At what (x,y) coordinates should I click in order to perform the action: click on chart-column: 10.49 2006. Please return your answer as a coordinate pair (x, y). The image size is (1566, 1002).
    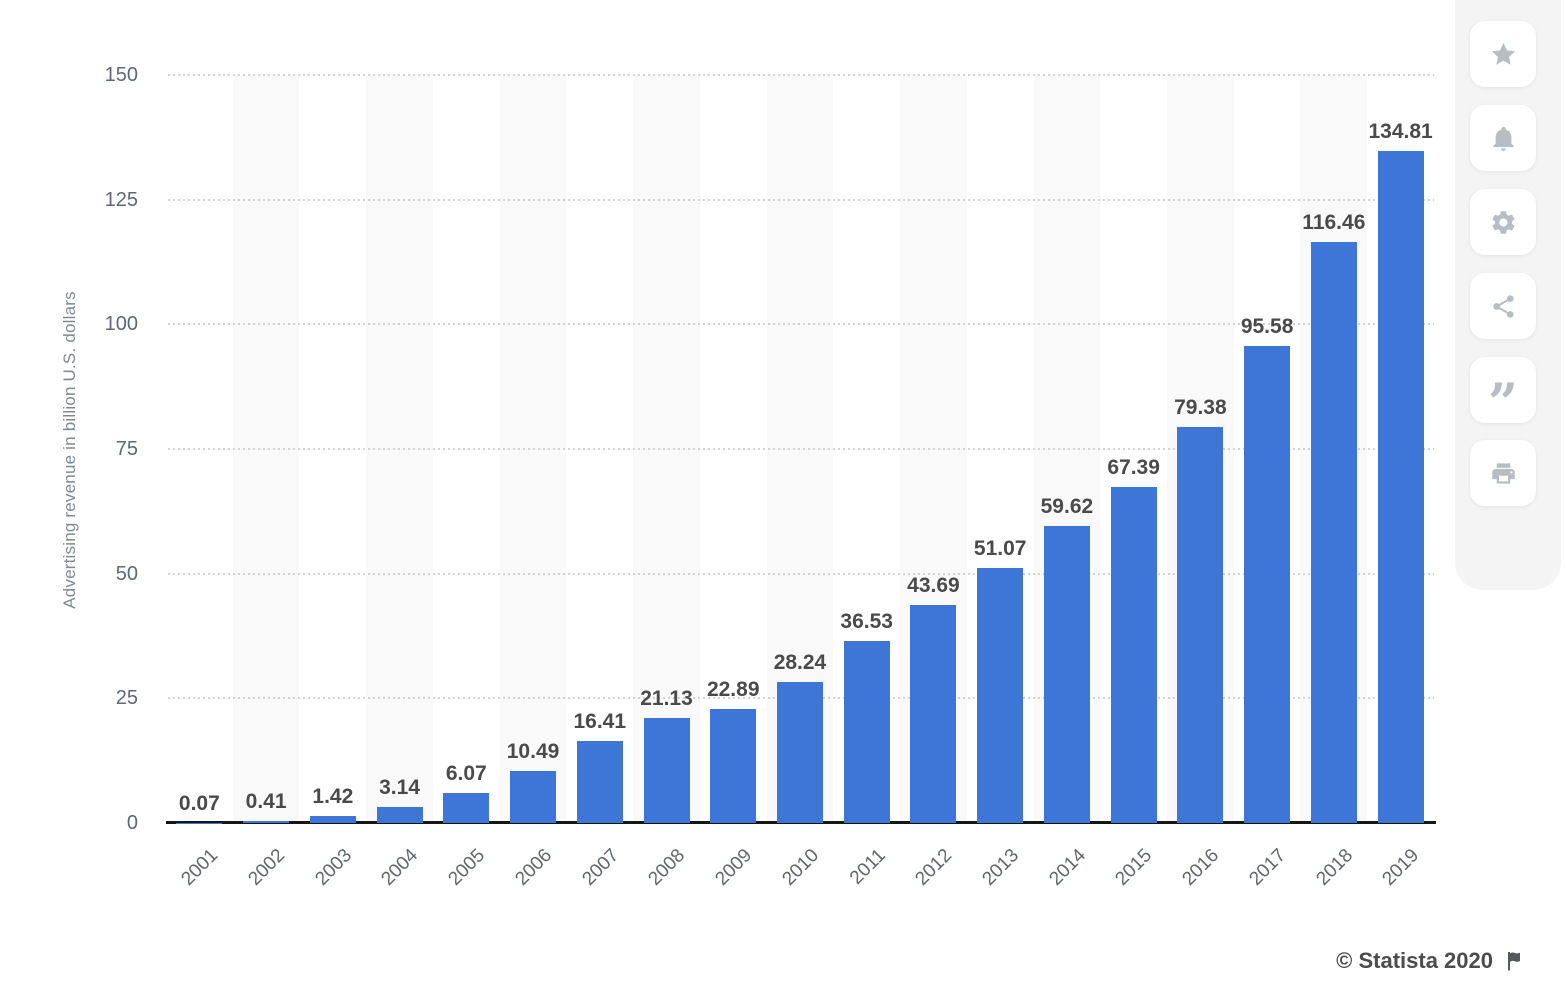
    Looking at the image, I should click on (533, 482).